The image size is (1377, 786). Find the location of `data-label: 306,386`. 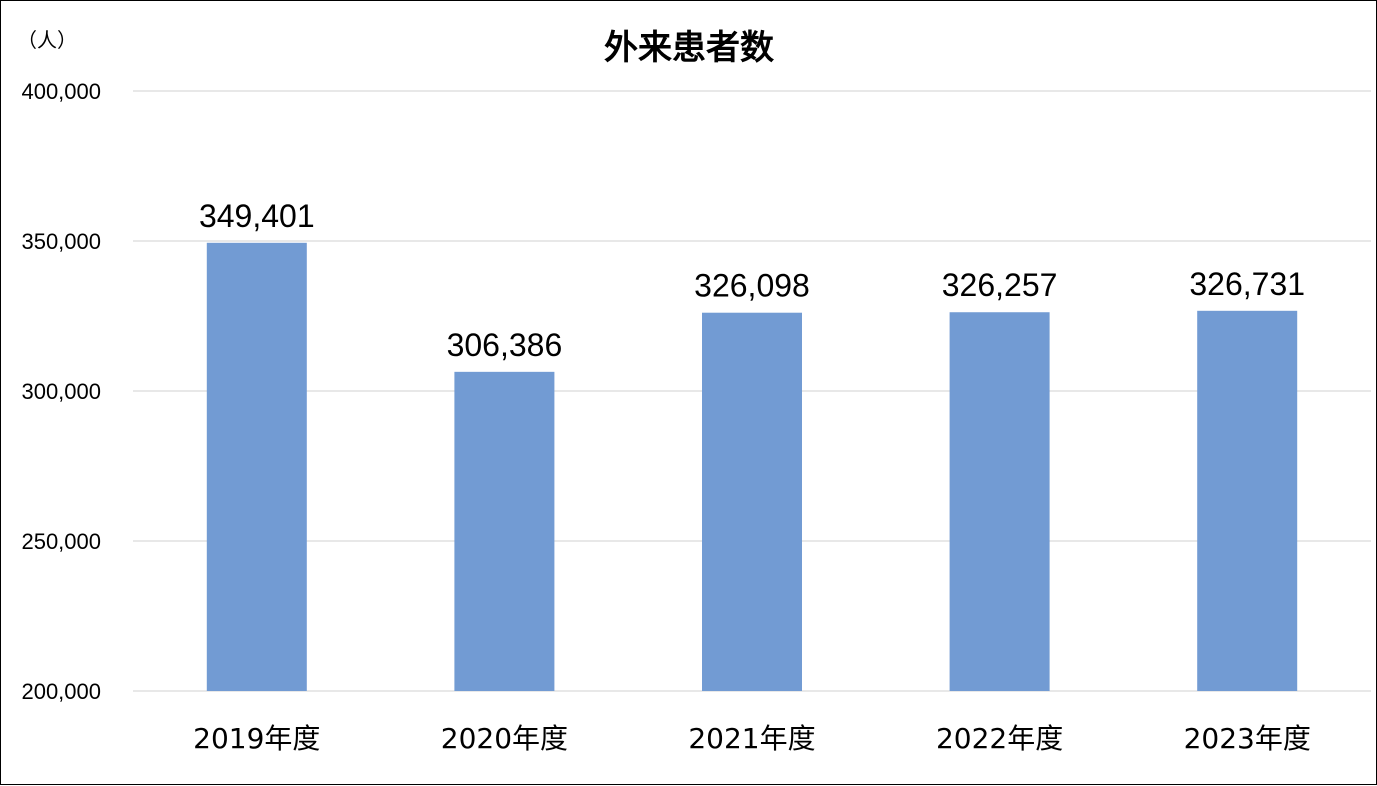

data-label: 306,386 is located at coordinates (505, 345).